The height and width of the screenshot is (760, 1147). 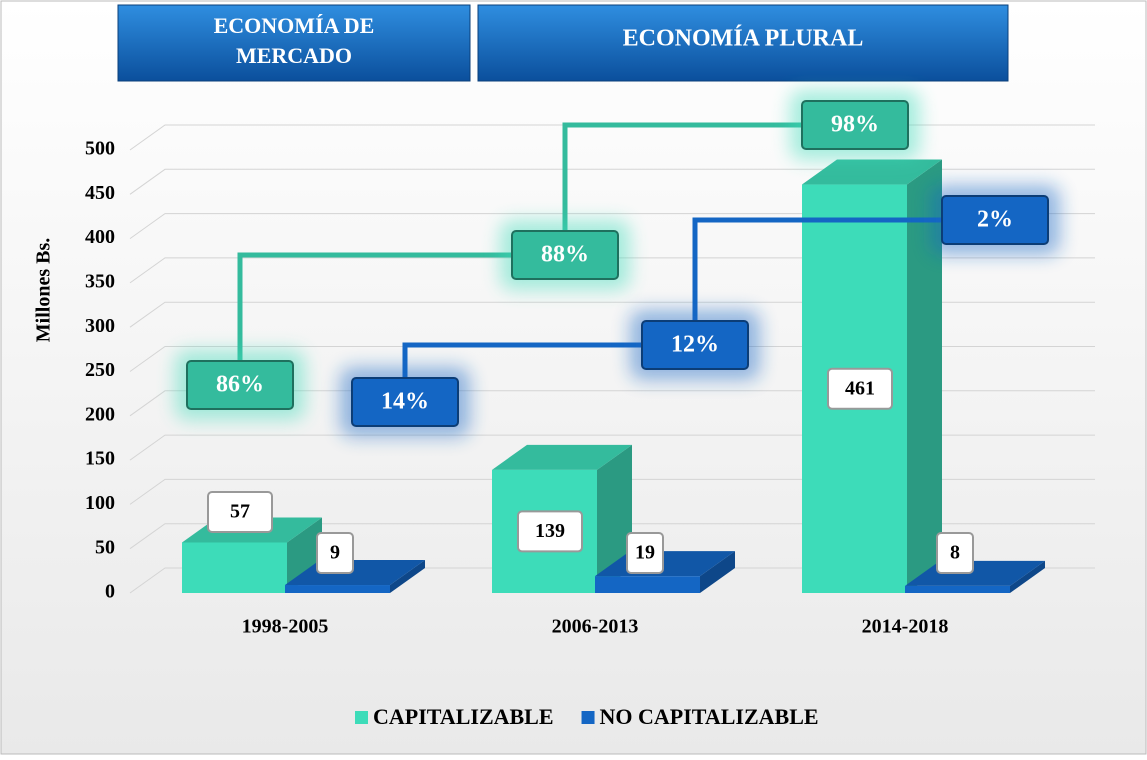 What do you see at coordinates (100, 193) in the screenshot?
I see `y-tick-label: 450` at bounding box center [100, 193].